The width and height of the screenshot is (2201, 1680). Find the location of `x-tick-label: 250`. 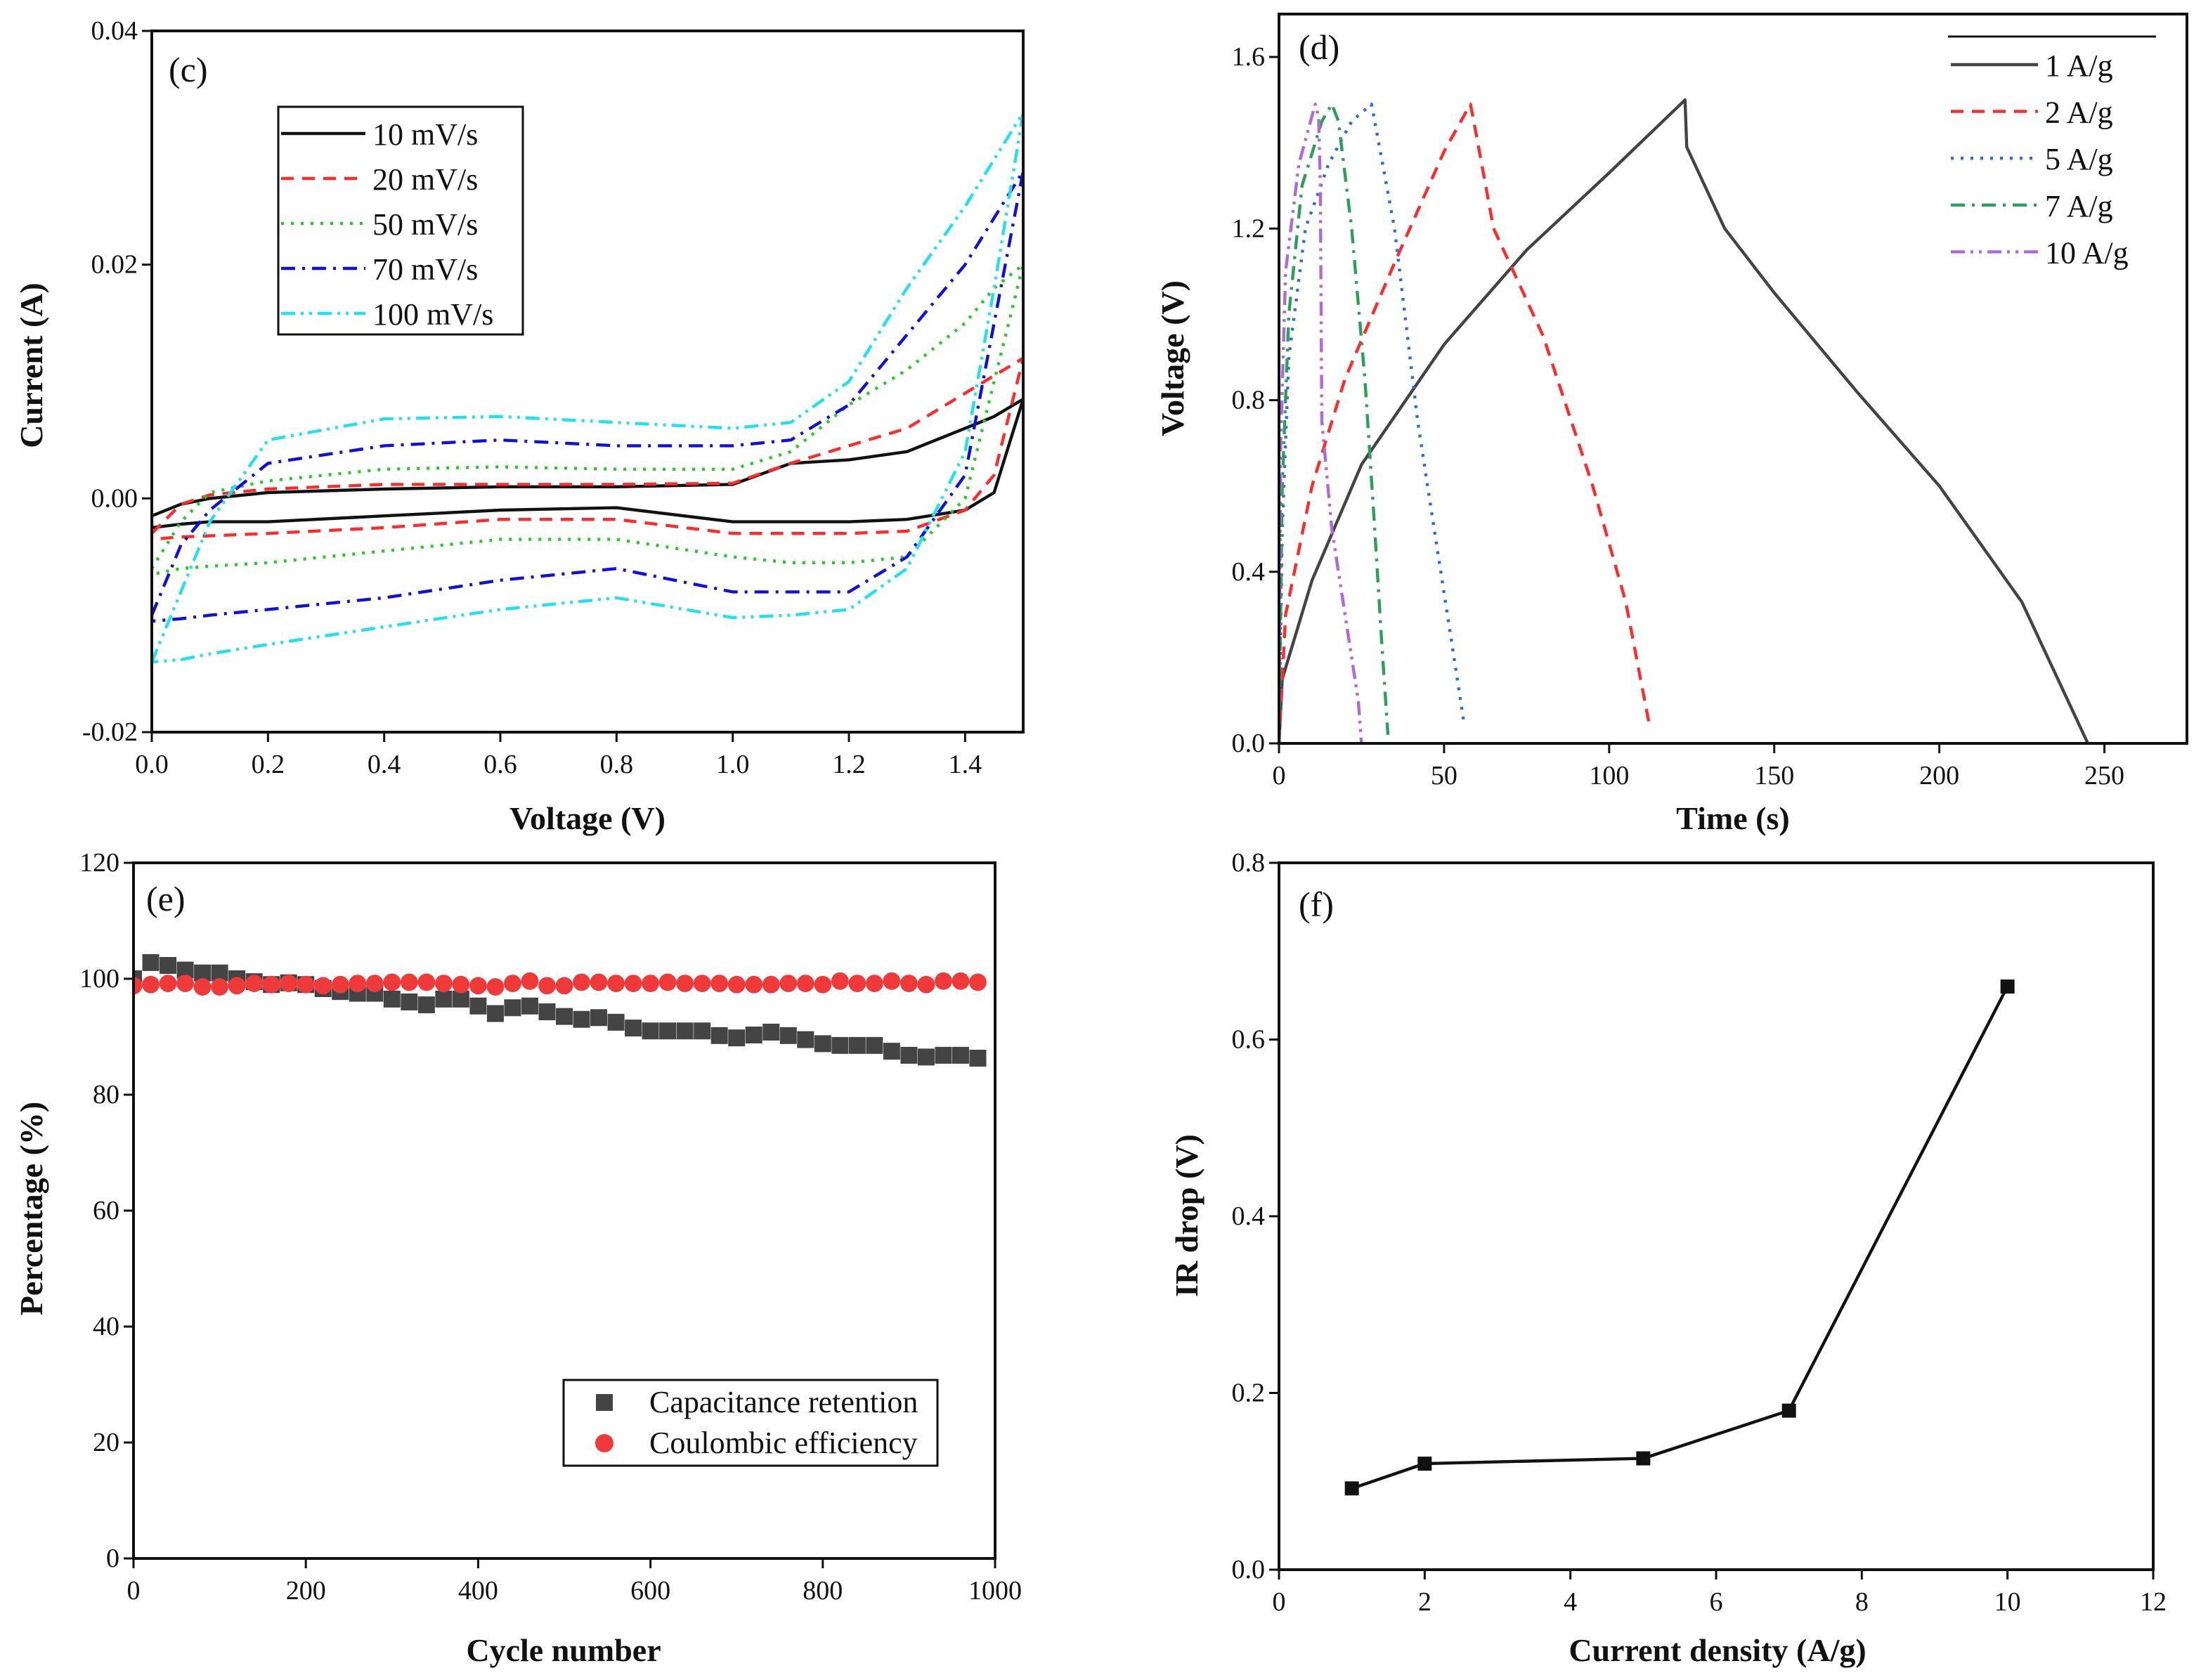

x-tick-label: 250 is located at coordinates (2104, 775).